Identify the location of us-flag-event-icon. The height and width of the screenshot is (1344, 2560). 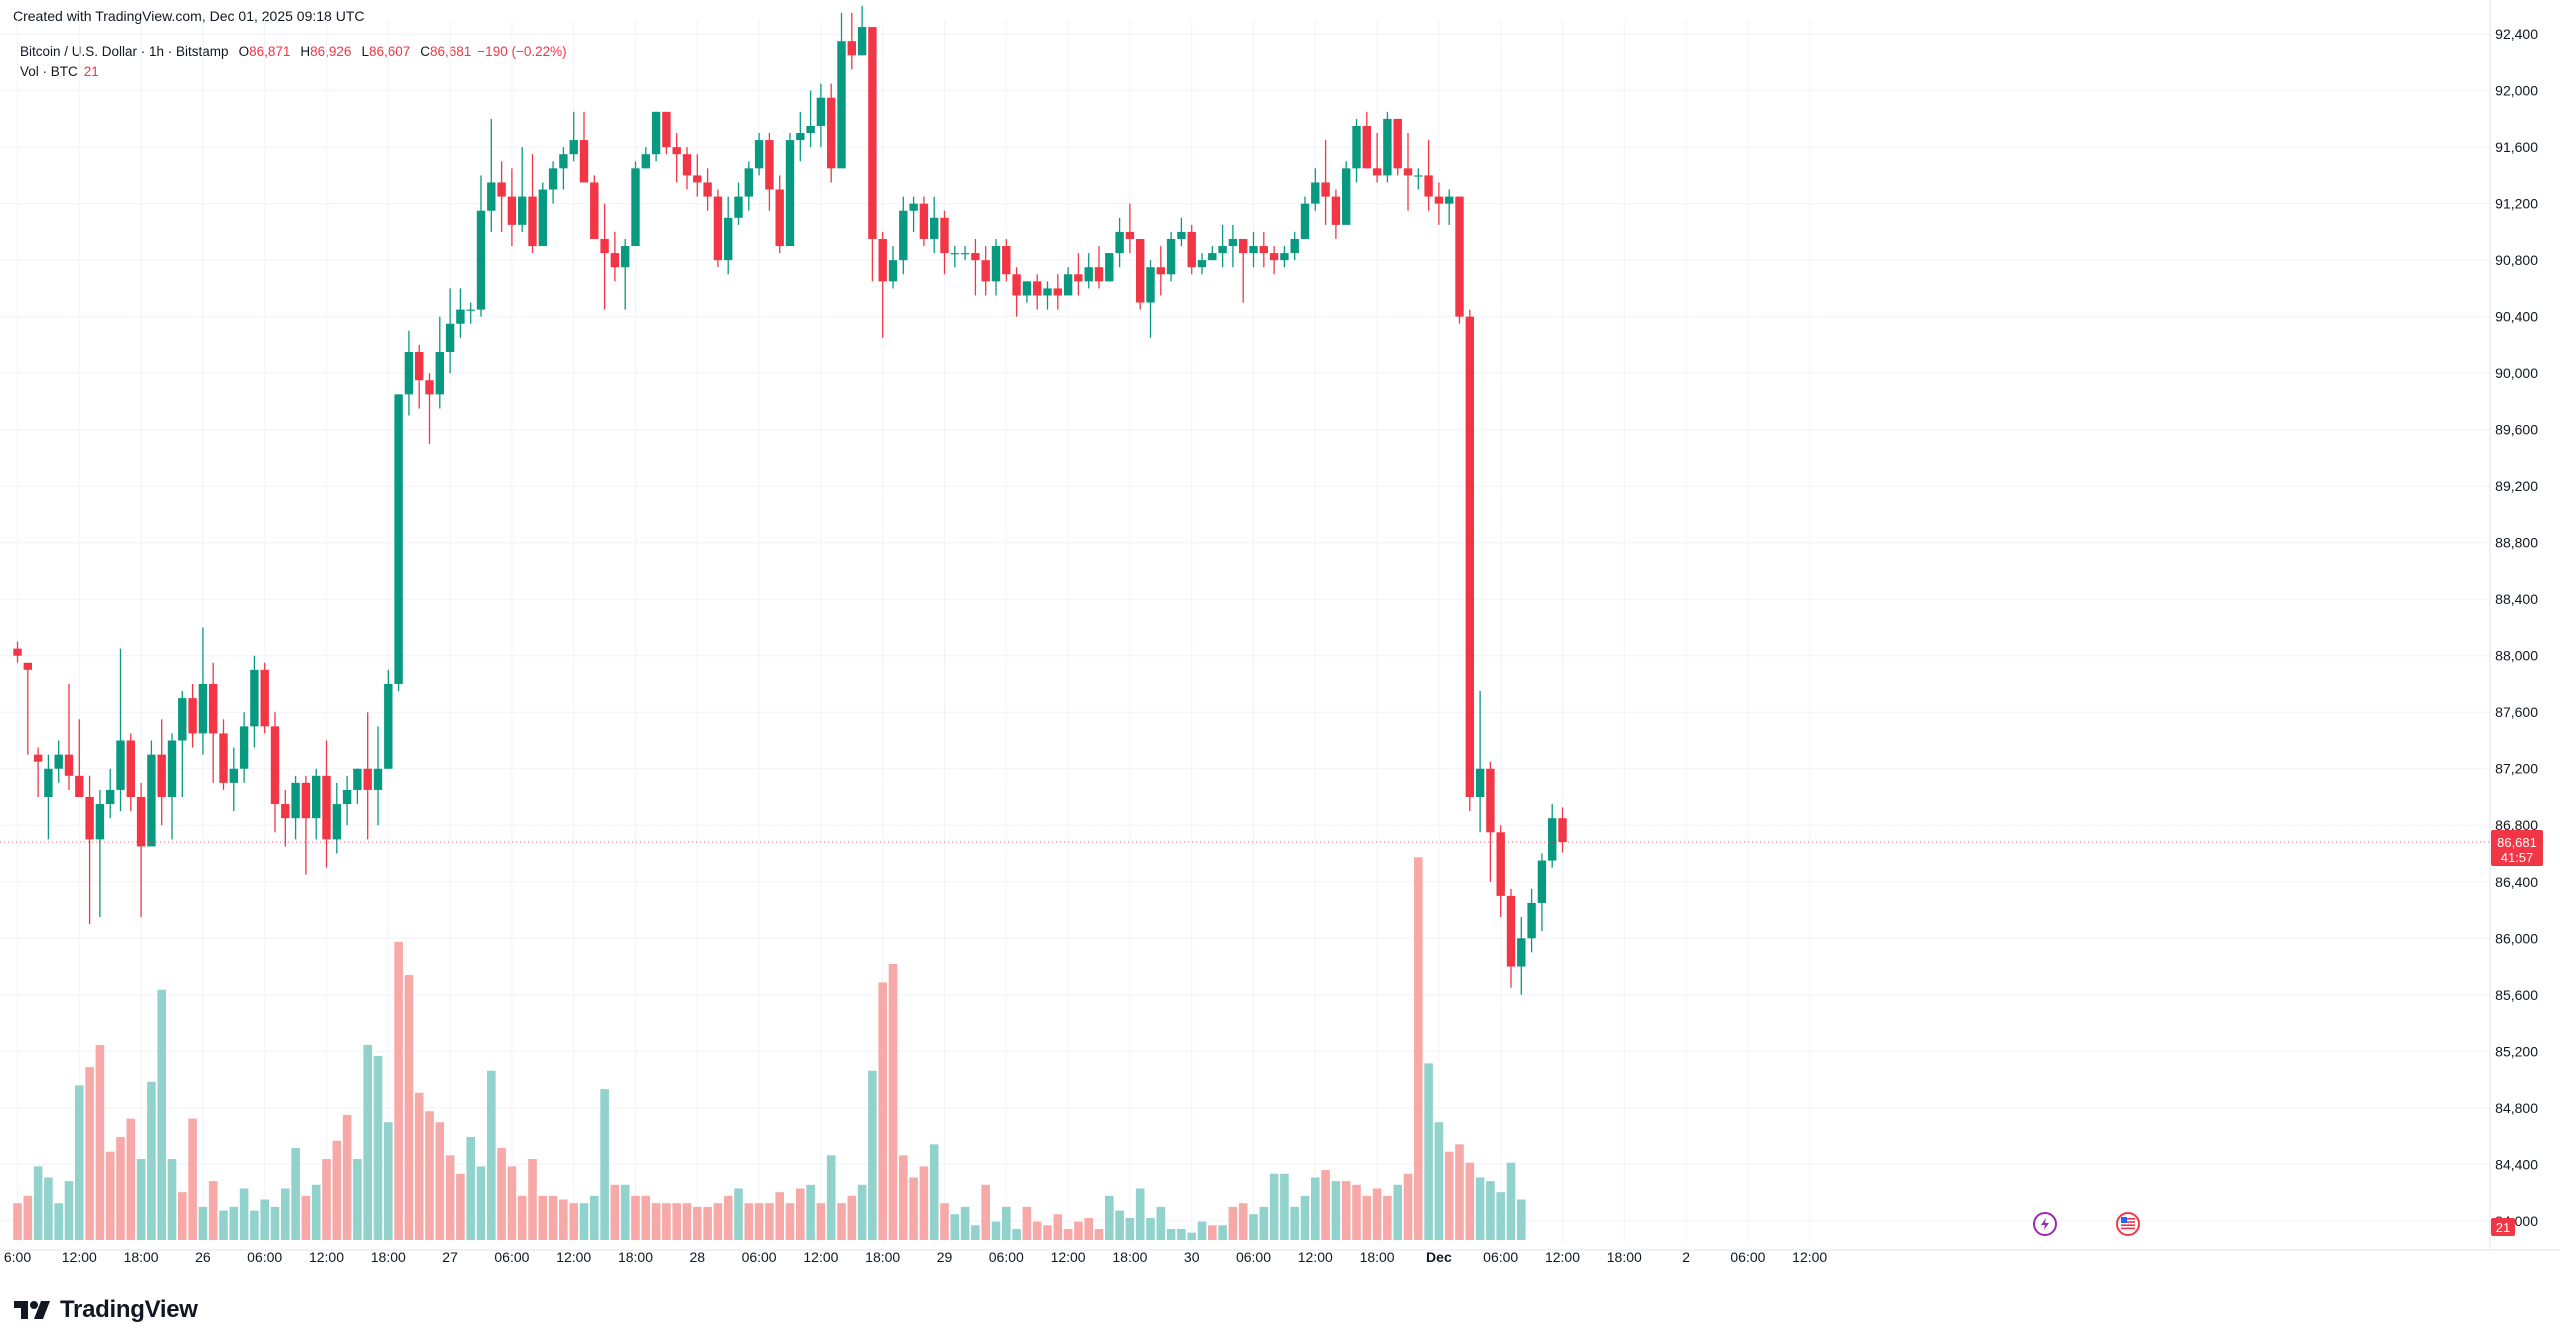
(2128, 1224).